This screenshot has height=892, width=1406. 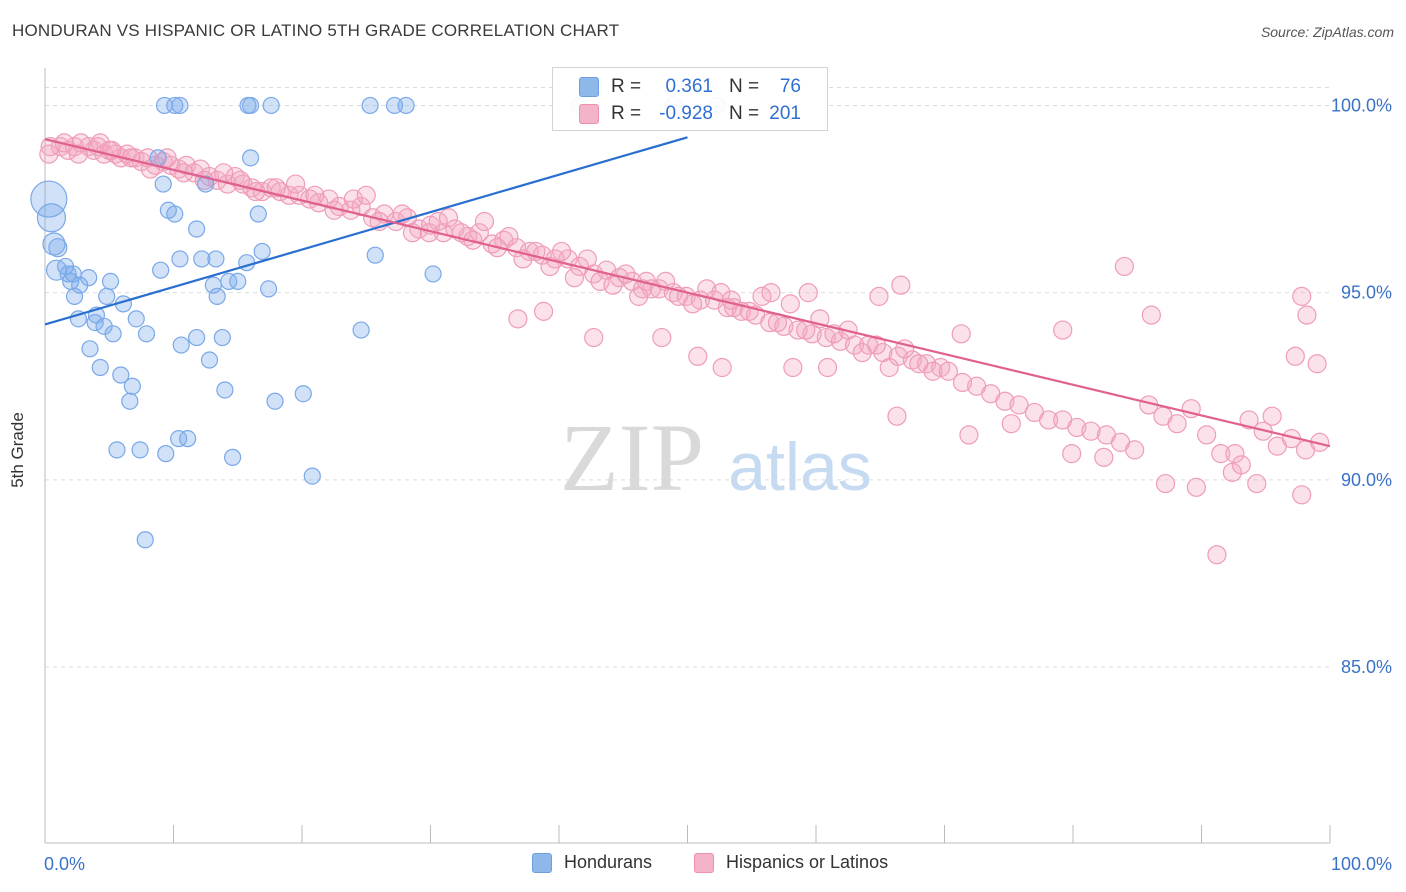 What do you see at coordinates (608, 862) in the screenshot?
I see `legend-label-hondurans: Hondurans` at bounding box center [608, 862].